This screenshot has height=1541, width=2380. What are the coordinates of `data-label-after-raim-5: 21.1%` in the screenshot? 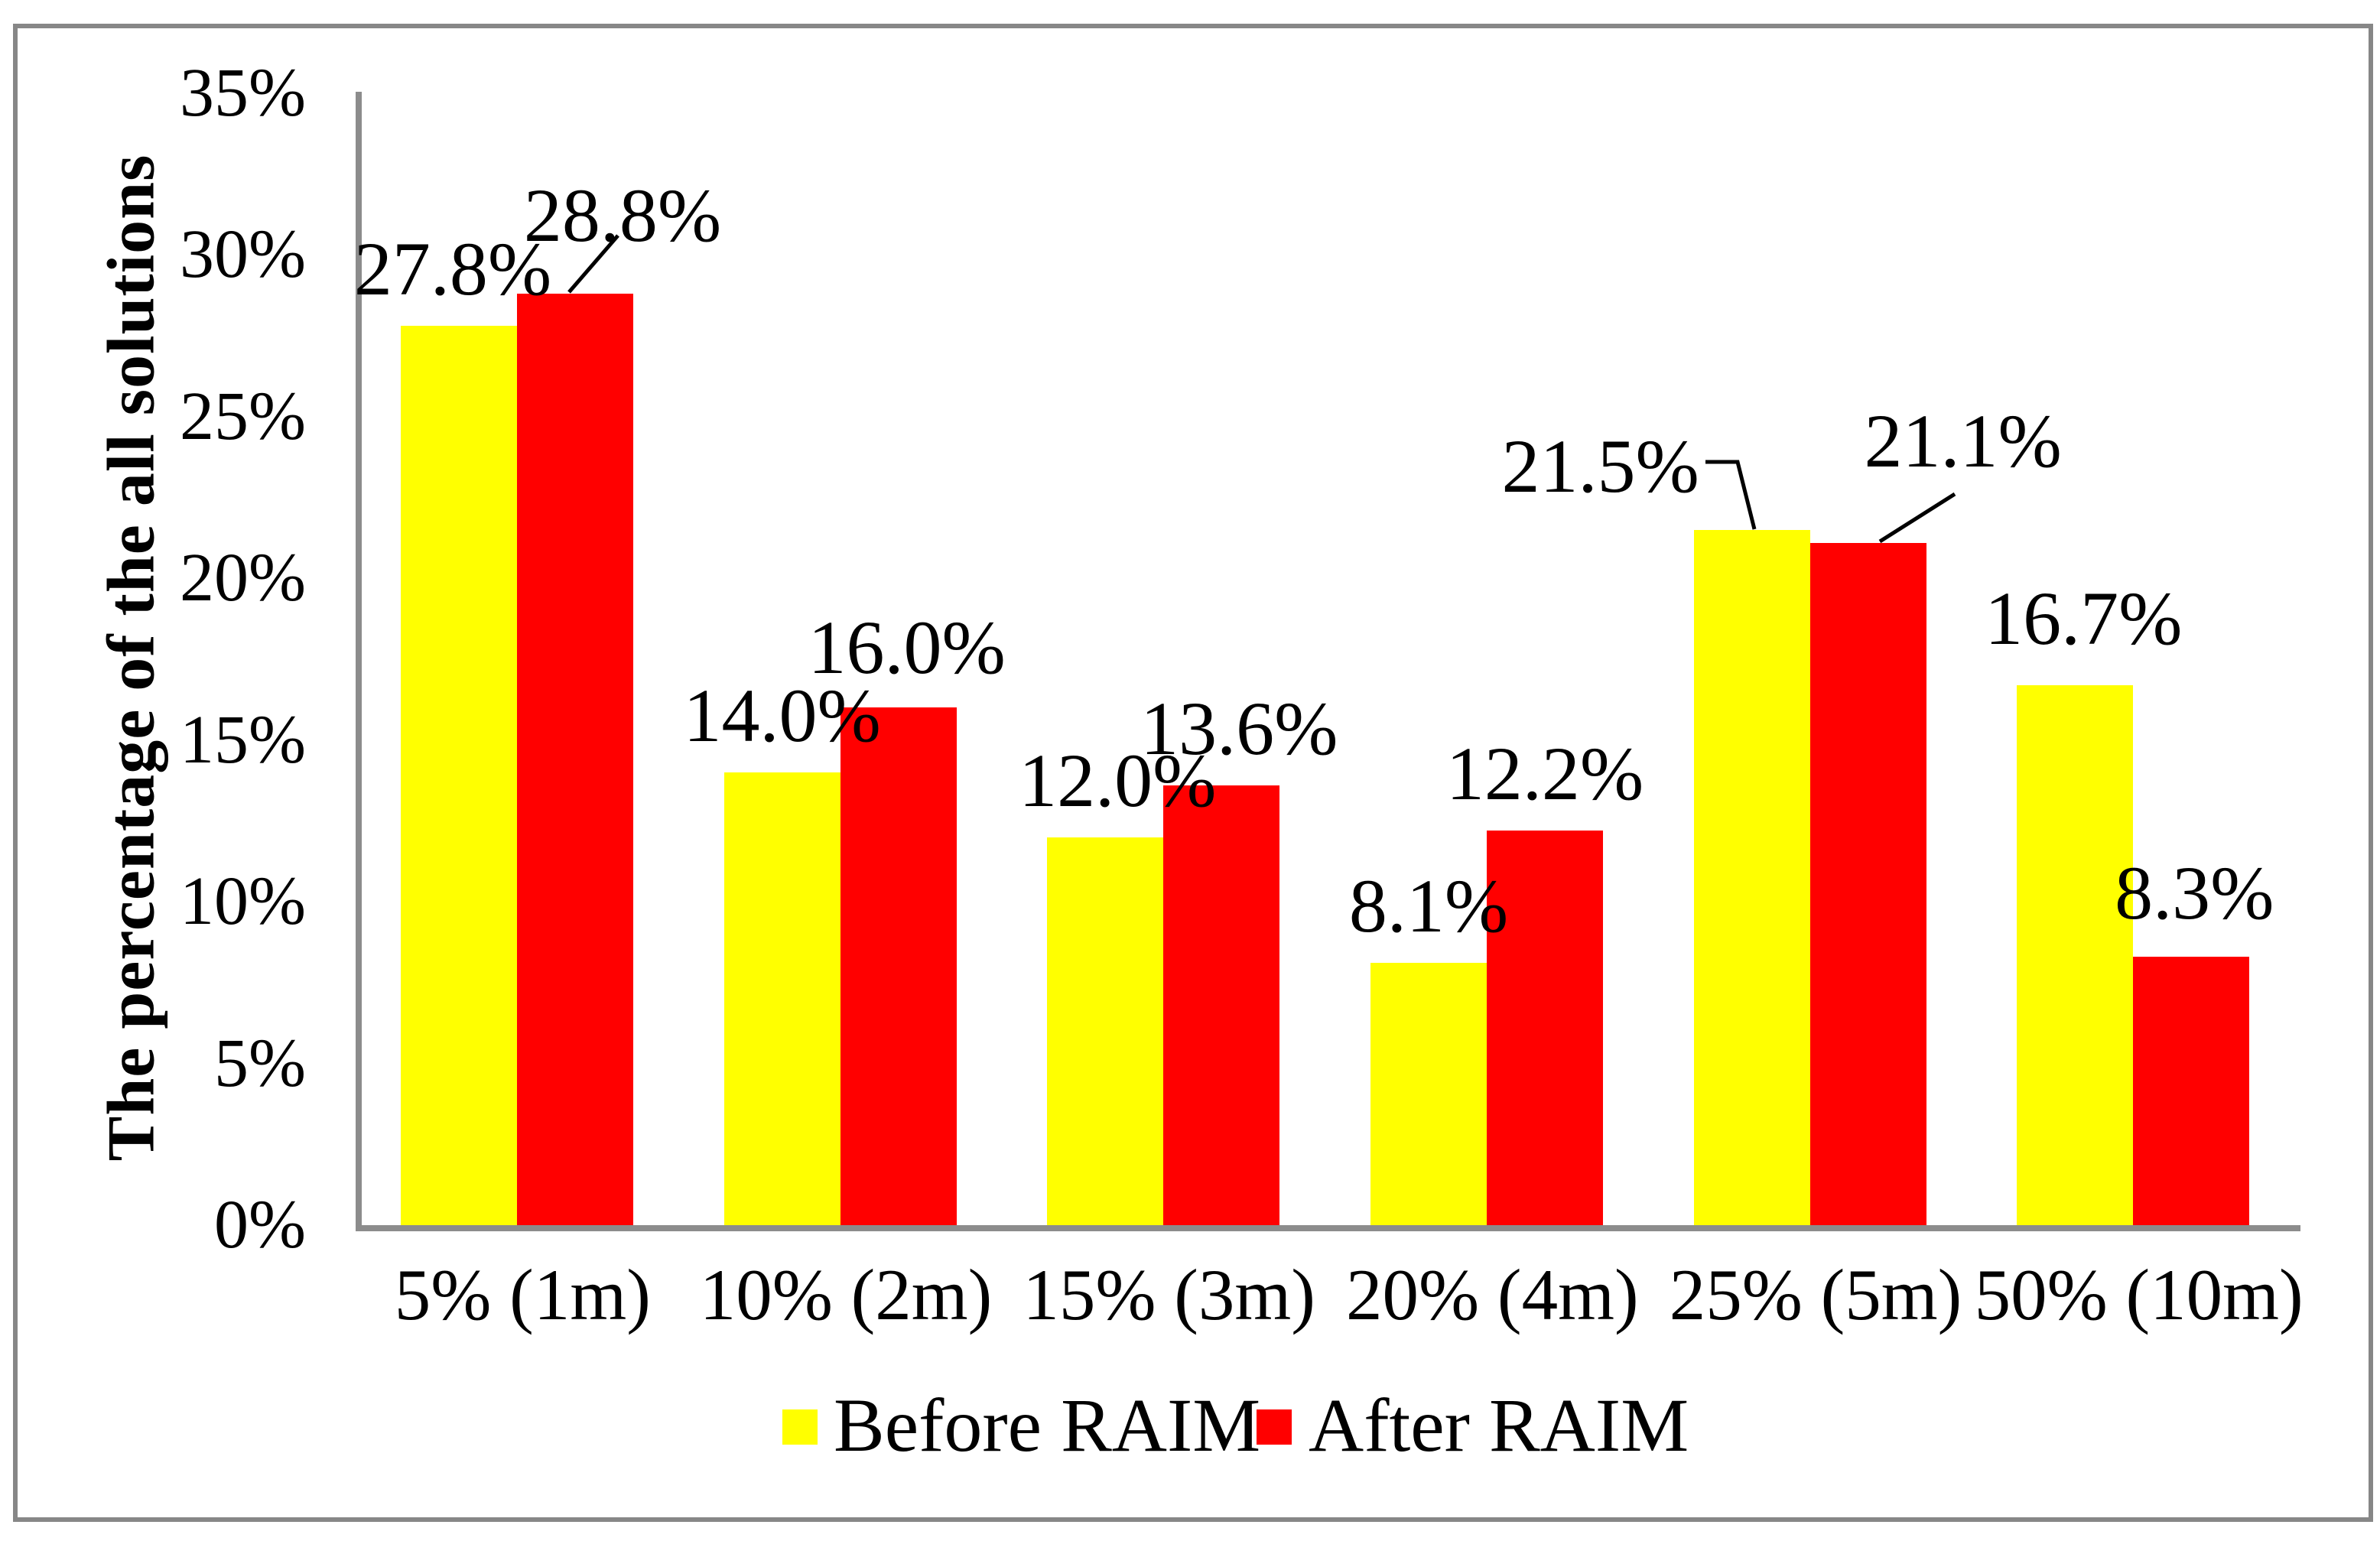 It's located at (1963, 440).